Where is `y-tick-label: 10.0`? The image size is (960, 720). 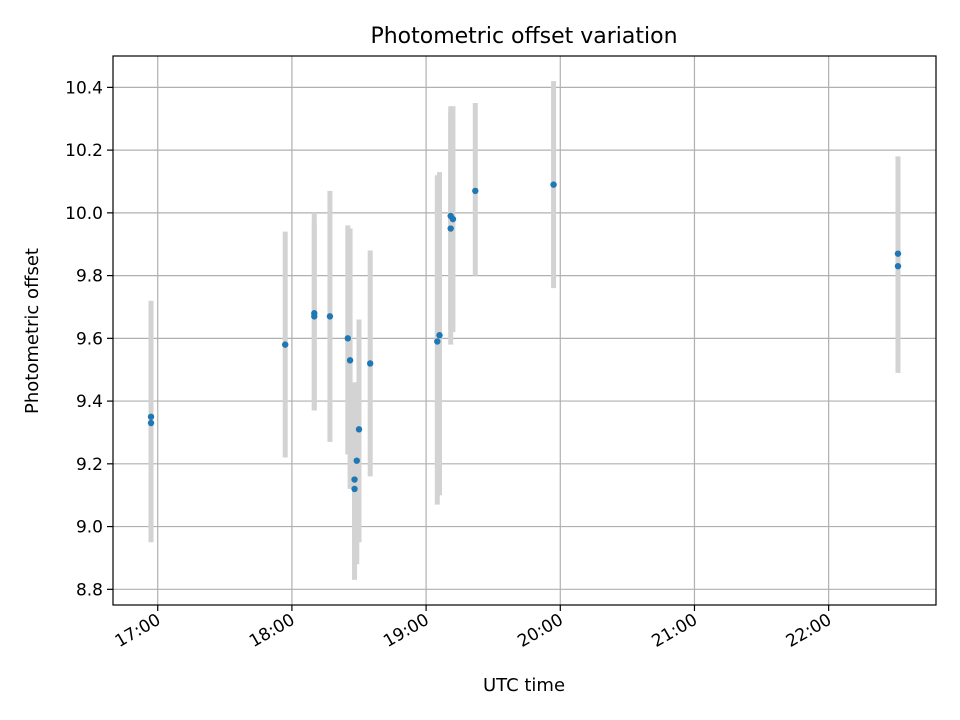
y-tick-label: 10.0 is located at coordinates (84, 214).